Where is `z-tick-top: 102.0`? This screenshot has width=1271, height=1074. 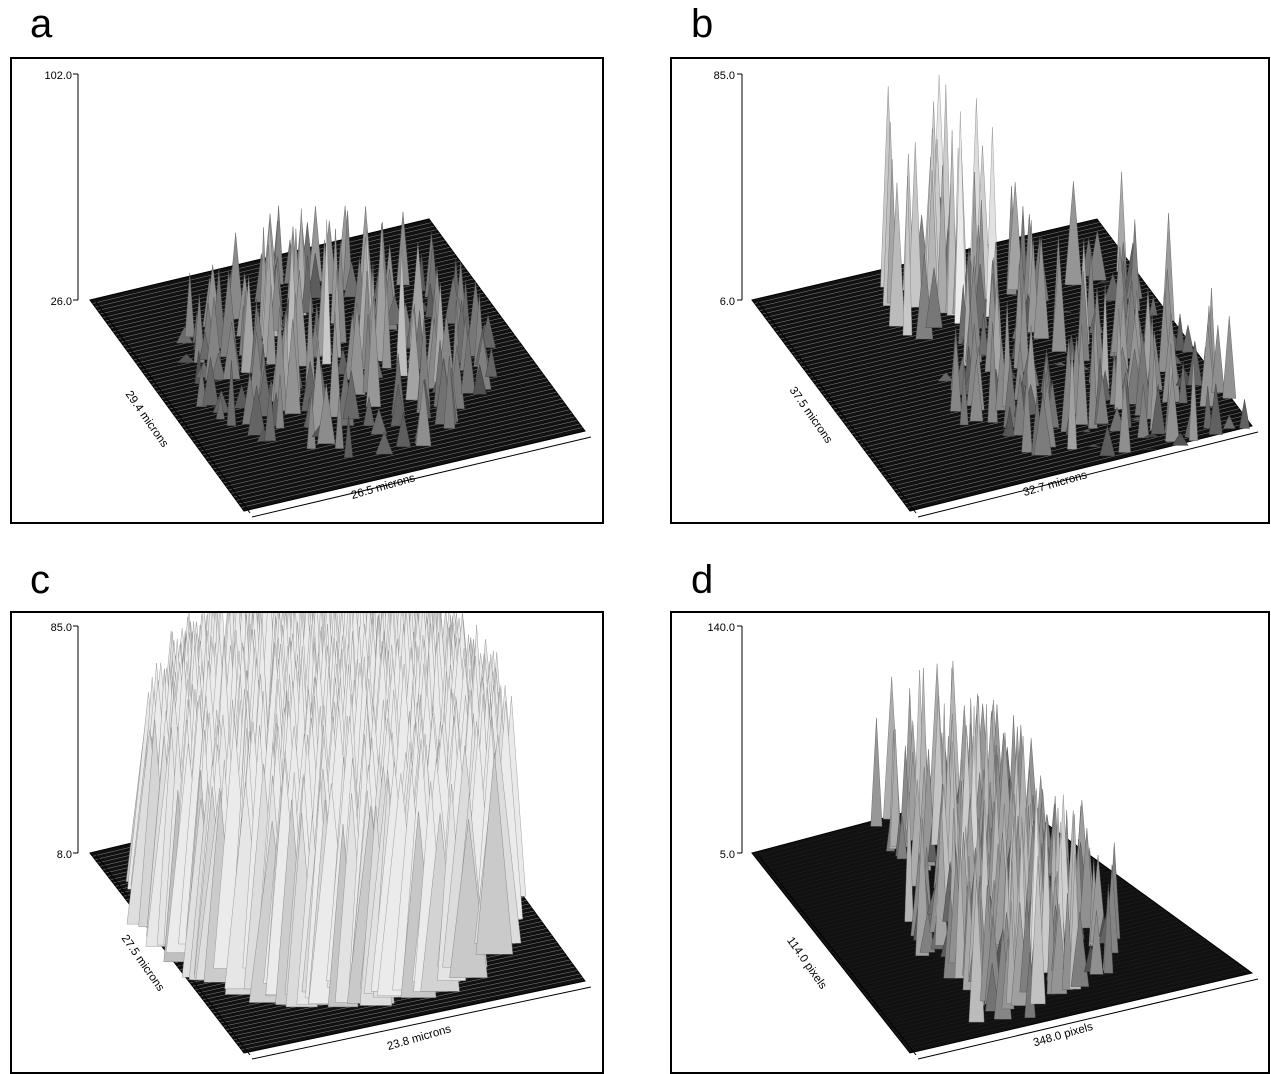
z-tick-top: 102.0 is located at coordinates (58, 76).